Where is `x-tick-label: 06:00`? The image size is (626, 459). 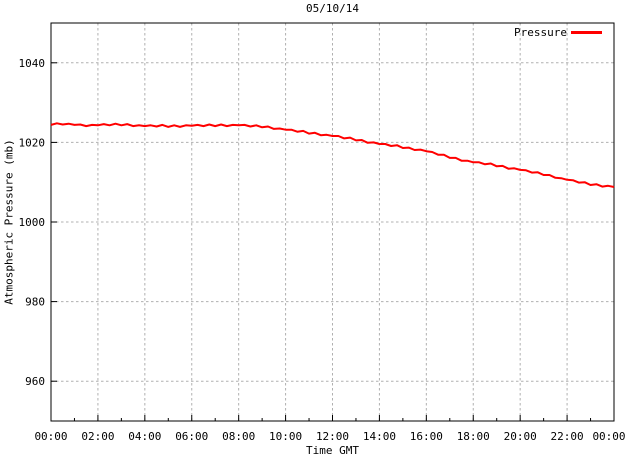 x-tick-label: 06:00 is located at coordinates (191, 436).